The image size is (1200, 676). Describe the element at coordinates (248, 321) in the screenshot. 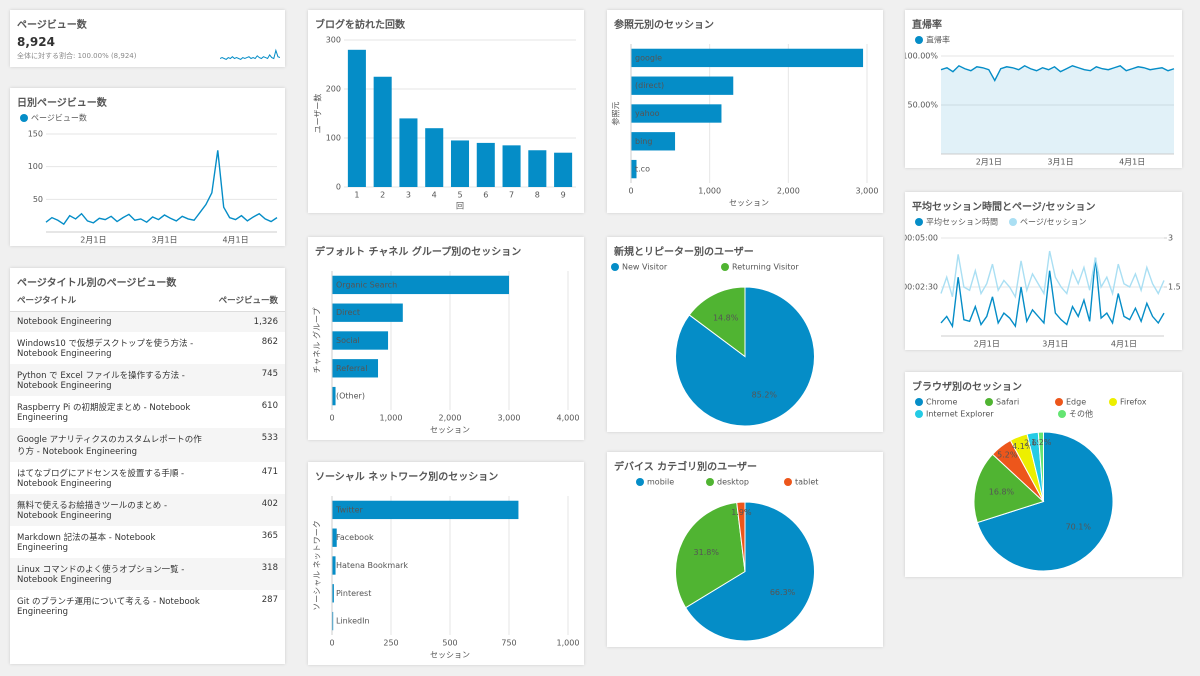

I see `table-cell: 1,326` at that location.